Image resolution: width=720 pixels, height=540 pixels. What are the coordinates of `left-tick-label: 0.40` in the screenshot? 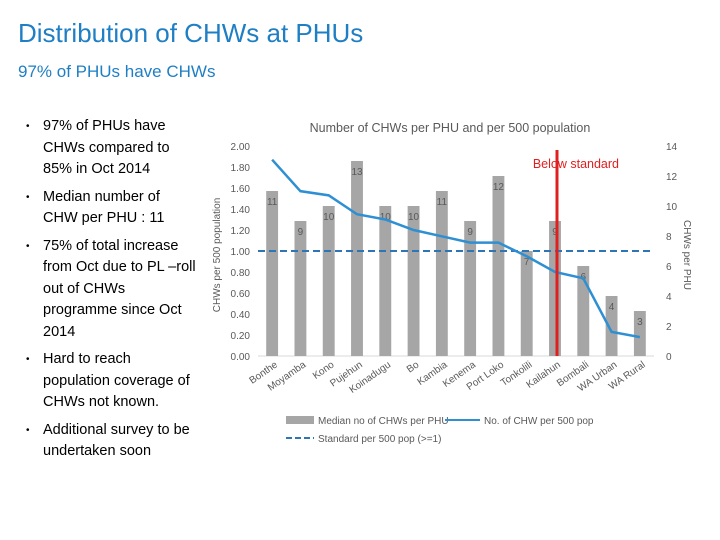 It's located at (241, 315).